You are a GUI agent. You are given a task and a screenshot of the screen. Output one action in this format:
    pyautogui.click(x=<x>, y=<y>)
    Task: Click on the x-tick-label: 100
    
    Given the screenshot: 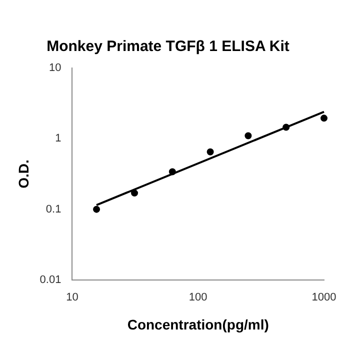 What is the action you would take?
    pyautogui.click(x=198, y=298)
    